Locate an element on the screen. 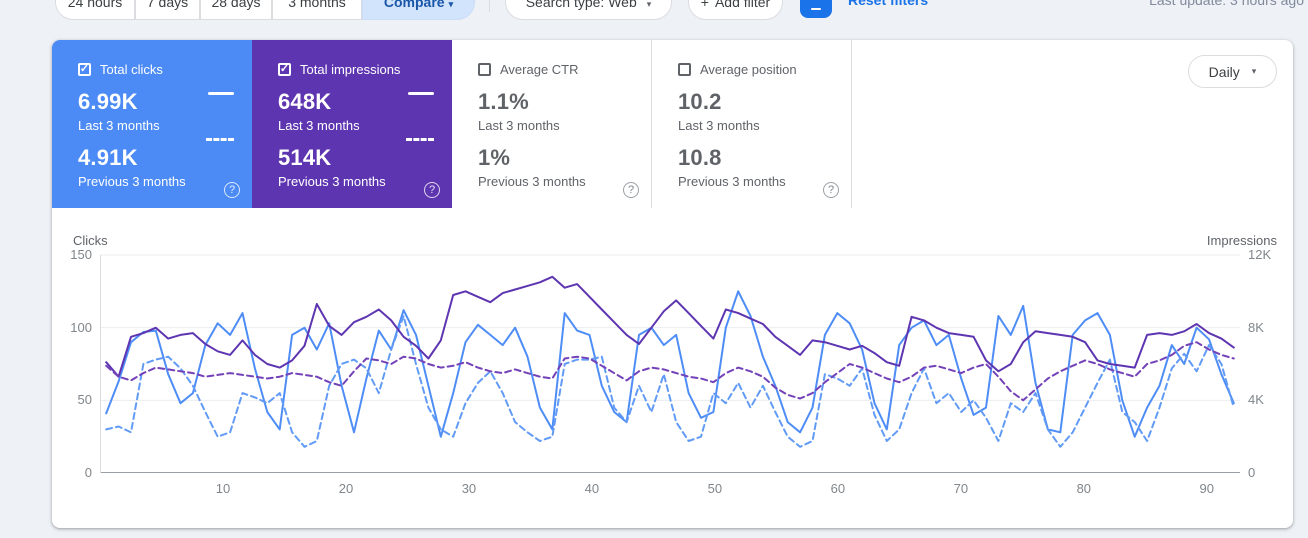 This screenshot has height=538, width=1308. filter-chip is located at coordinates (816, 9).